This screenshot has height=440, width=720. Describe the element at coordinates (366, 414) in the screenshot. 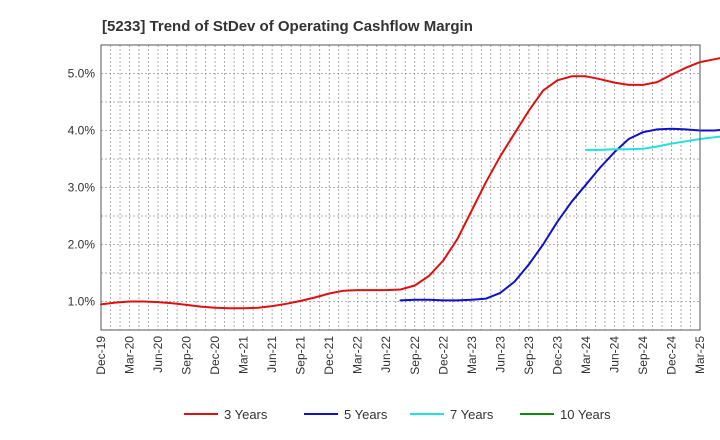

I see `legend-label-5-years: 5 Years` at that location.